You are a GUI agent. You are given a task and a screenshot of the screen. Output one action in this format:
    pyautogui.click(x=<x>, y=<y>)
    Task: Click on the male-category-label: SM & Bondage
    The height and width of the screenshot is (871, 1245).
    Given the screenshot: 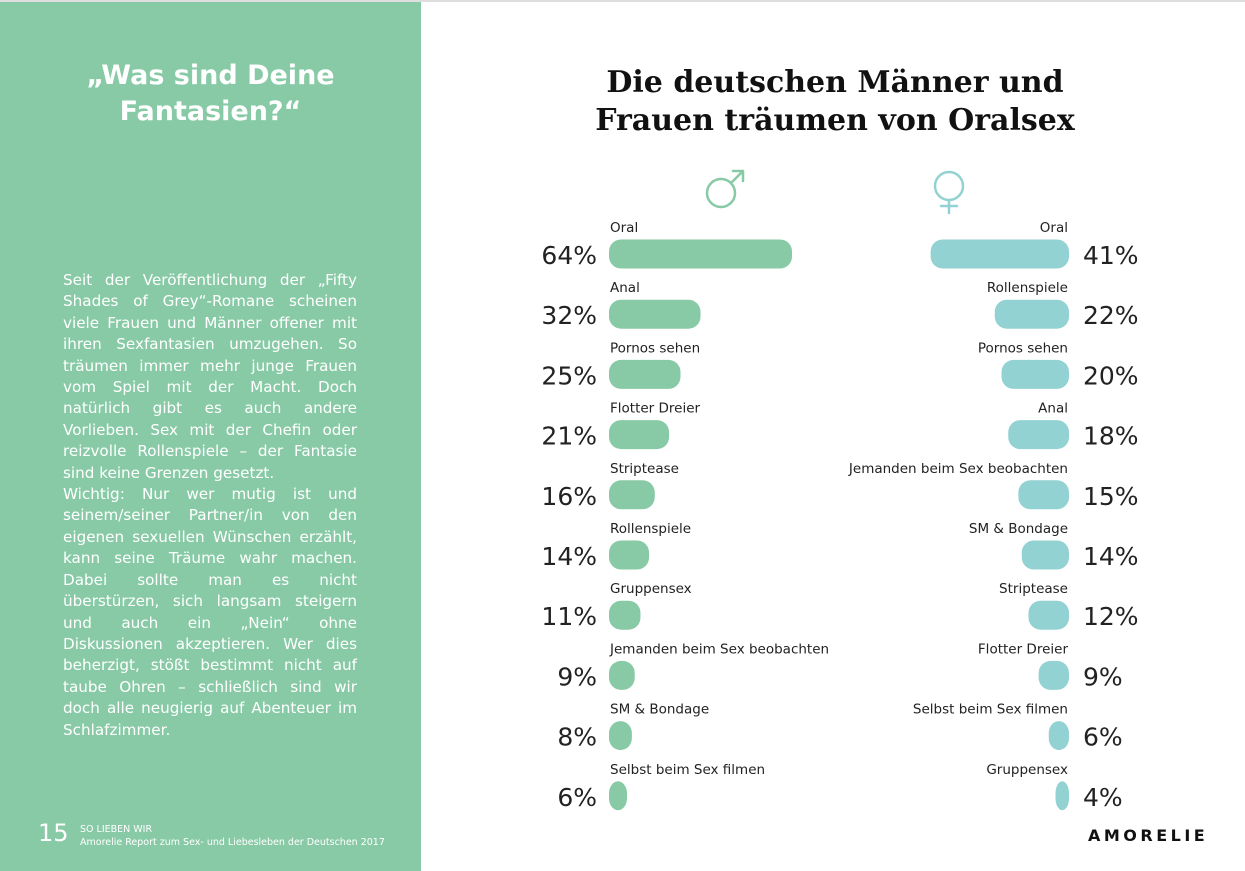 What is the action you would take?
    pyautogui.click(x=659, y=710)
    